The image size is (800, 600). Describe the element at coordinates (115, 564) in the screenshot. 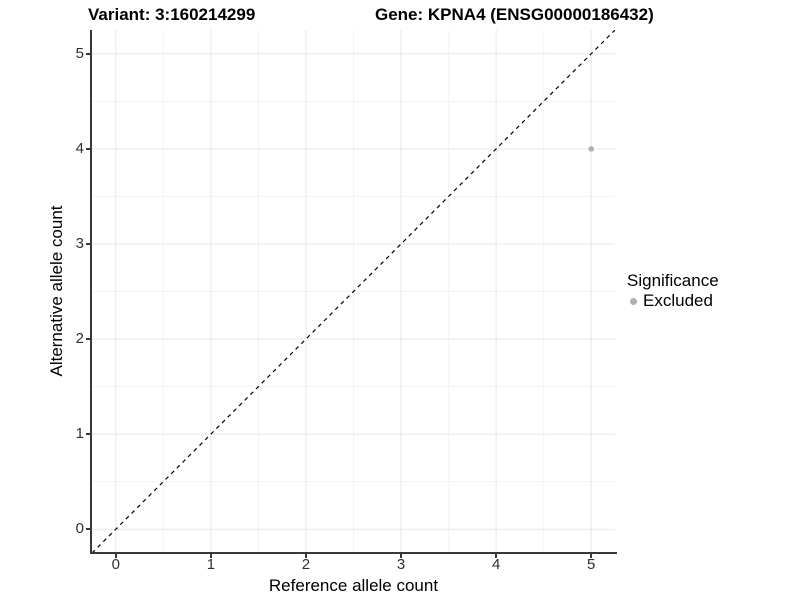

I see `x-tick-label: 0` at that location.